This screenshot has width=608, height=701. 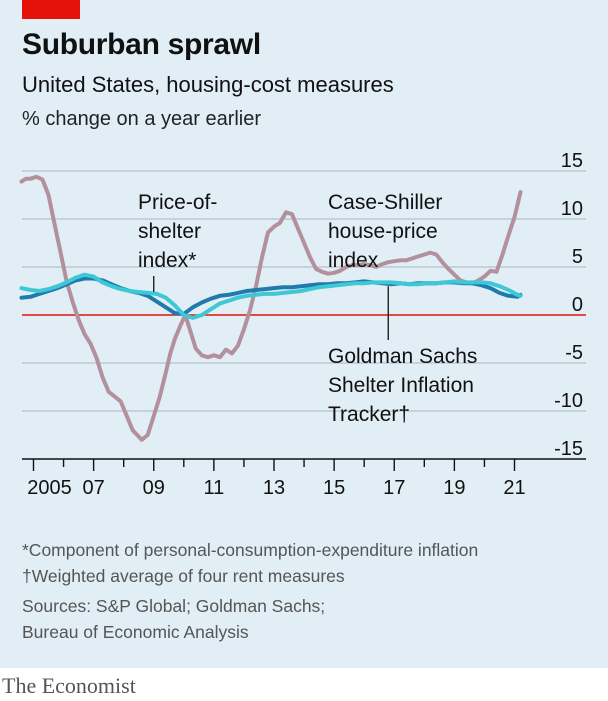 What do you see at coordinates (135, 632) in the screenshot?
I see `sources-line-2: Bureau of Economic Analysis` at bounding box center [135, 632].